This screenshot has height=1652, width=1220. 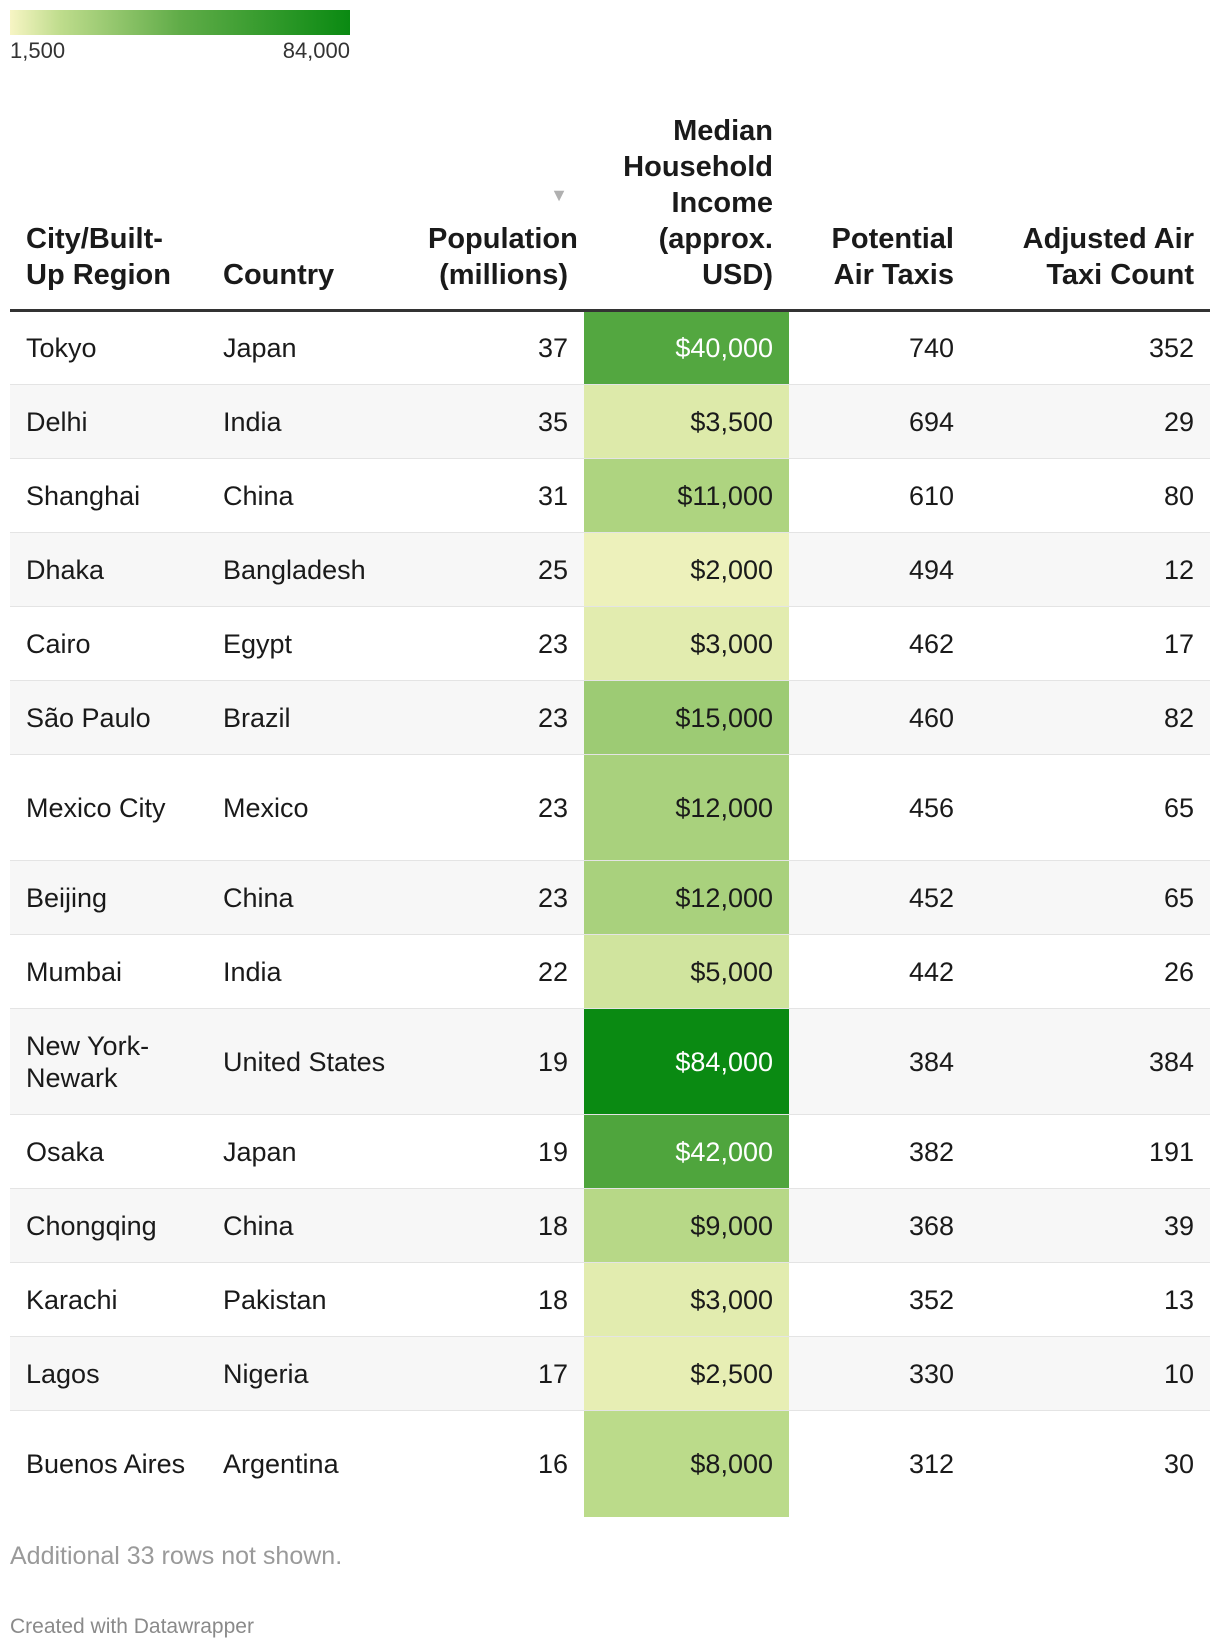 What do you see at coordinates (498, 1225) in the screenshot?
I see `cell-population: 18` at bounding box center [498, 1225].